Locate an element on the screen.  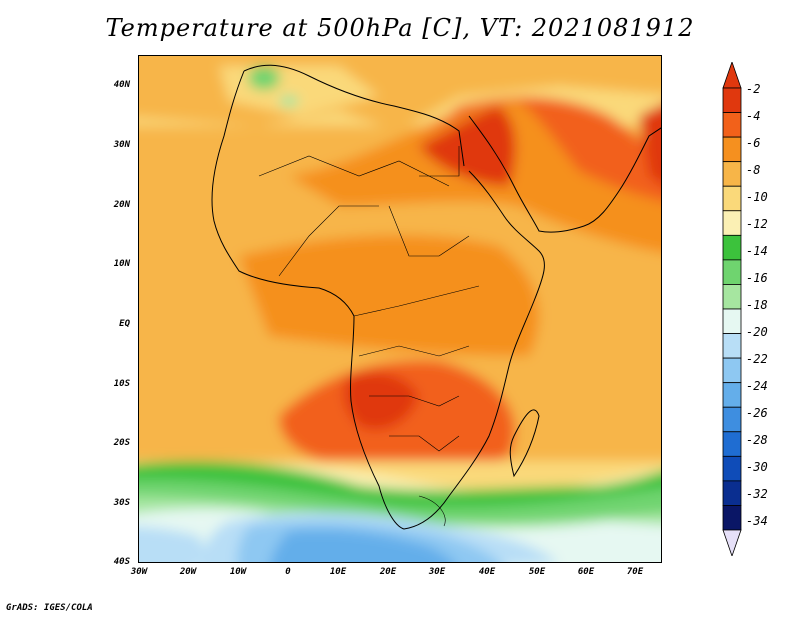
colorbar-label: -6 is located at coordinates (753, 143).